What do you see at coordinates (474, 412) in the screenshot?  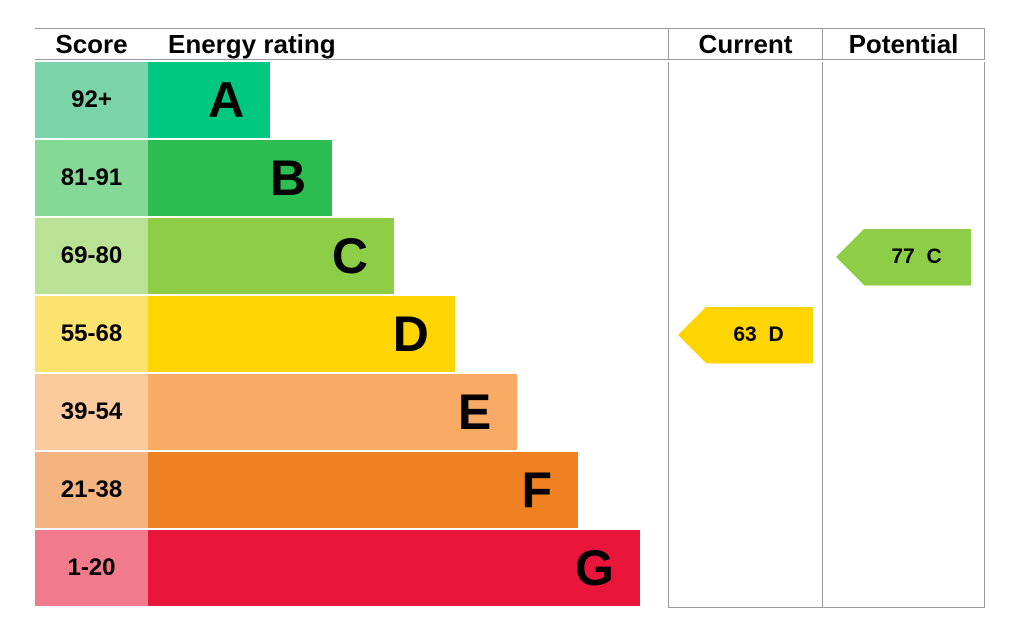 I see `rating-letter: E` at bounding box center [474, 412].